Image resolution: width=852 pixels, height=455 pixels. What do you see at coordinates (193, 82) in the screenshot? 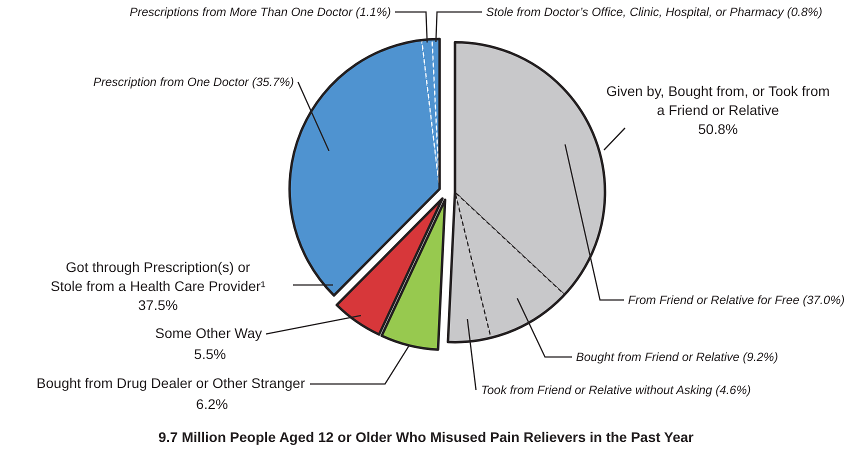
I see `slice-label: Prescription from One Doctor (35.7%)` at bounding box center [193, 82].